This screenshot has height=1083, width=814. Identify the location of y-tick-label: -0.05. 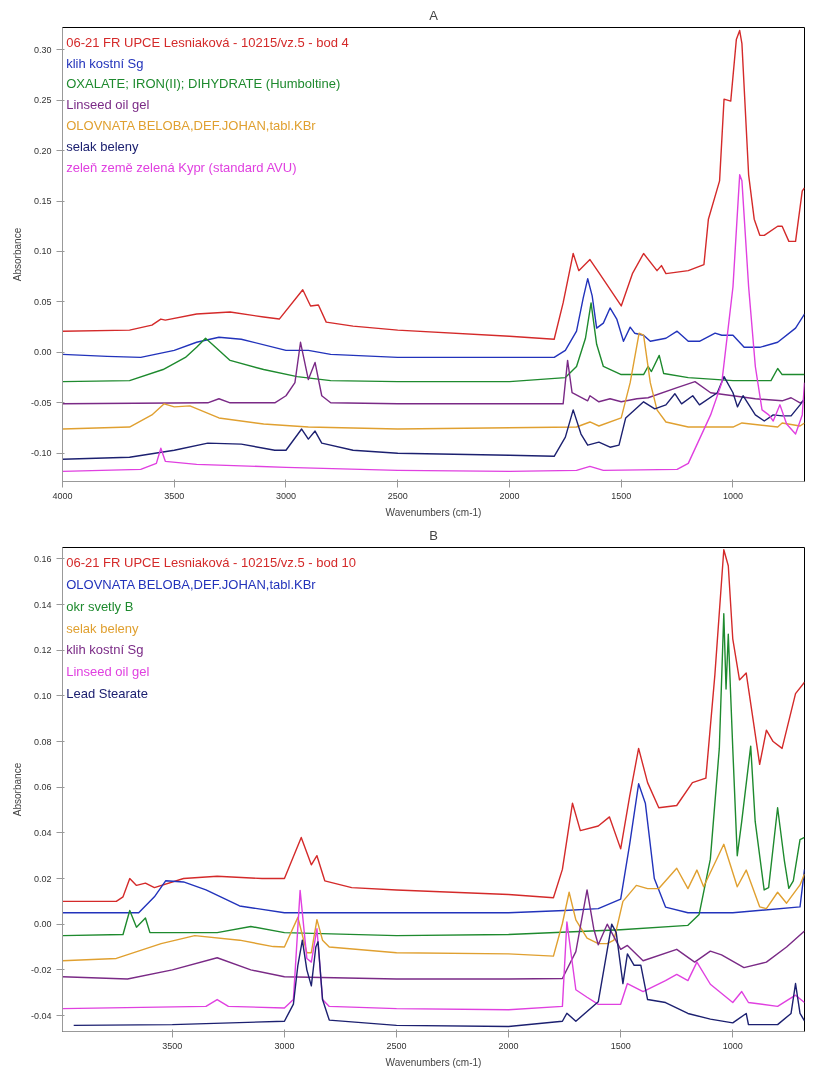
(41, 402).